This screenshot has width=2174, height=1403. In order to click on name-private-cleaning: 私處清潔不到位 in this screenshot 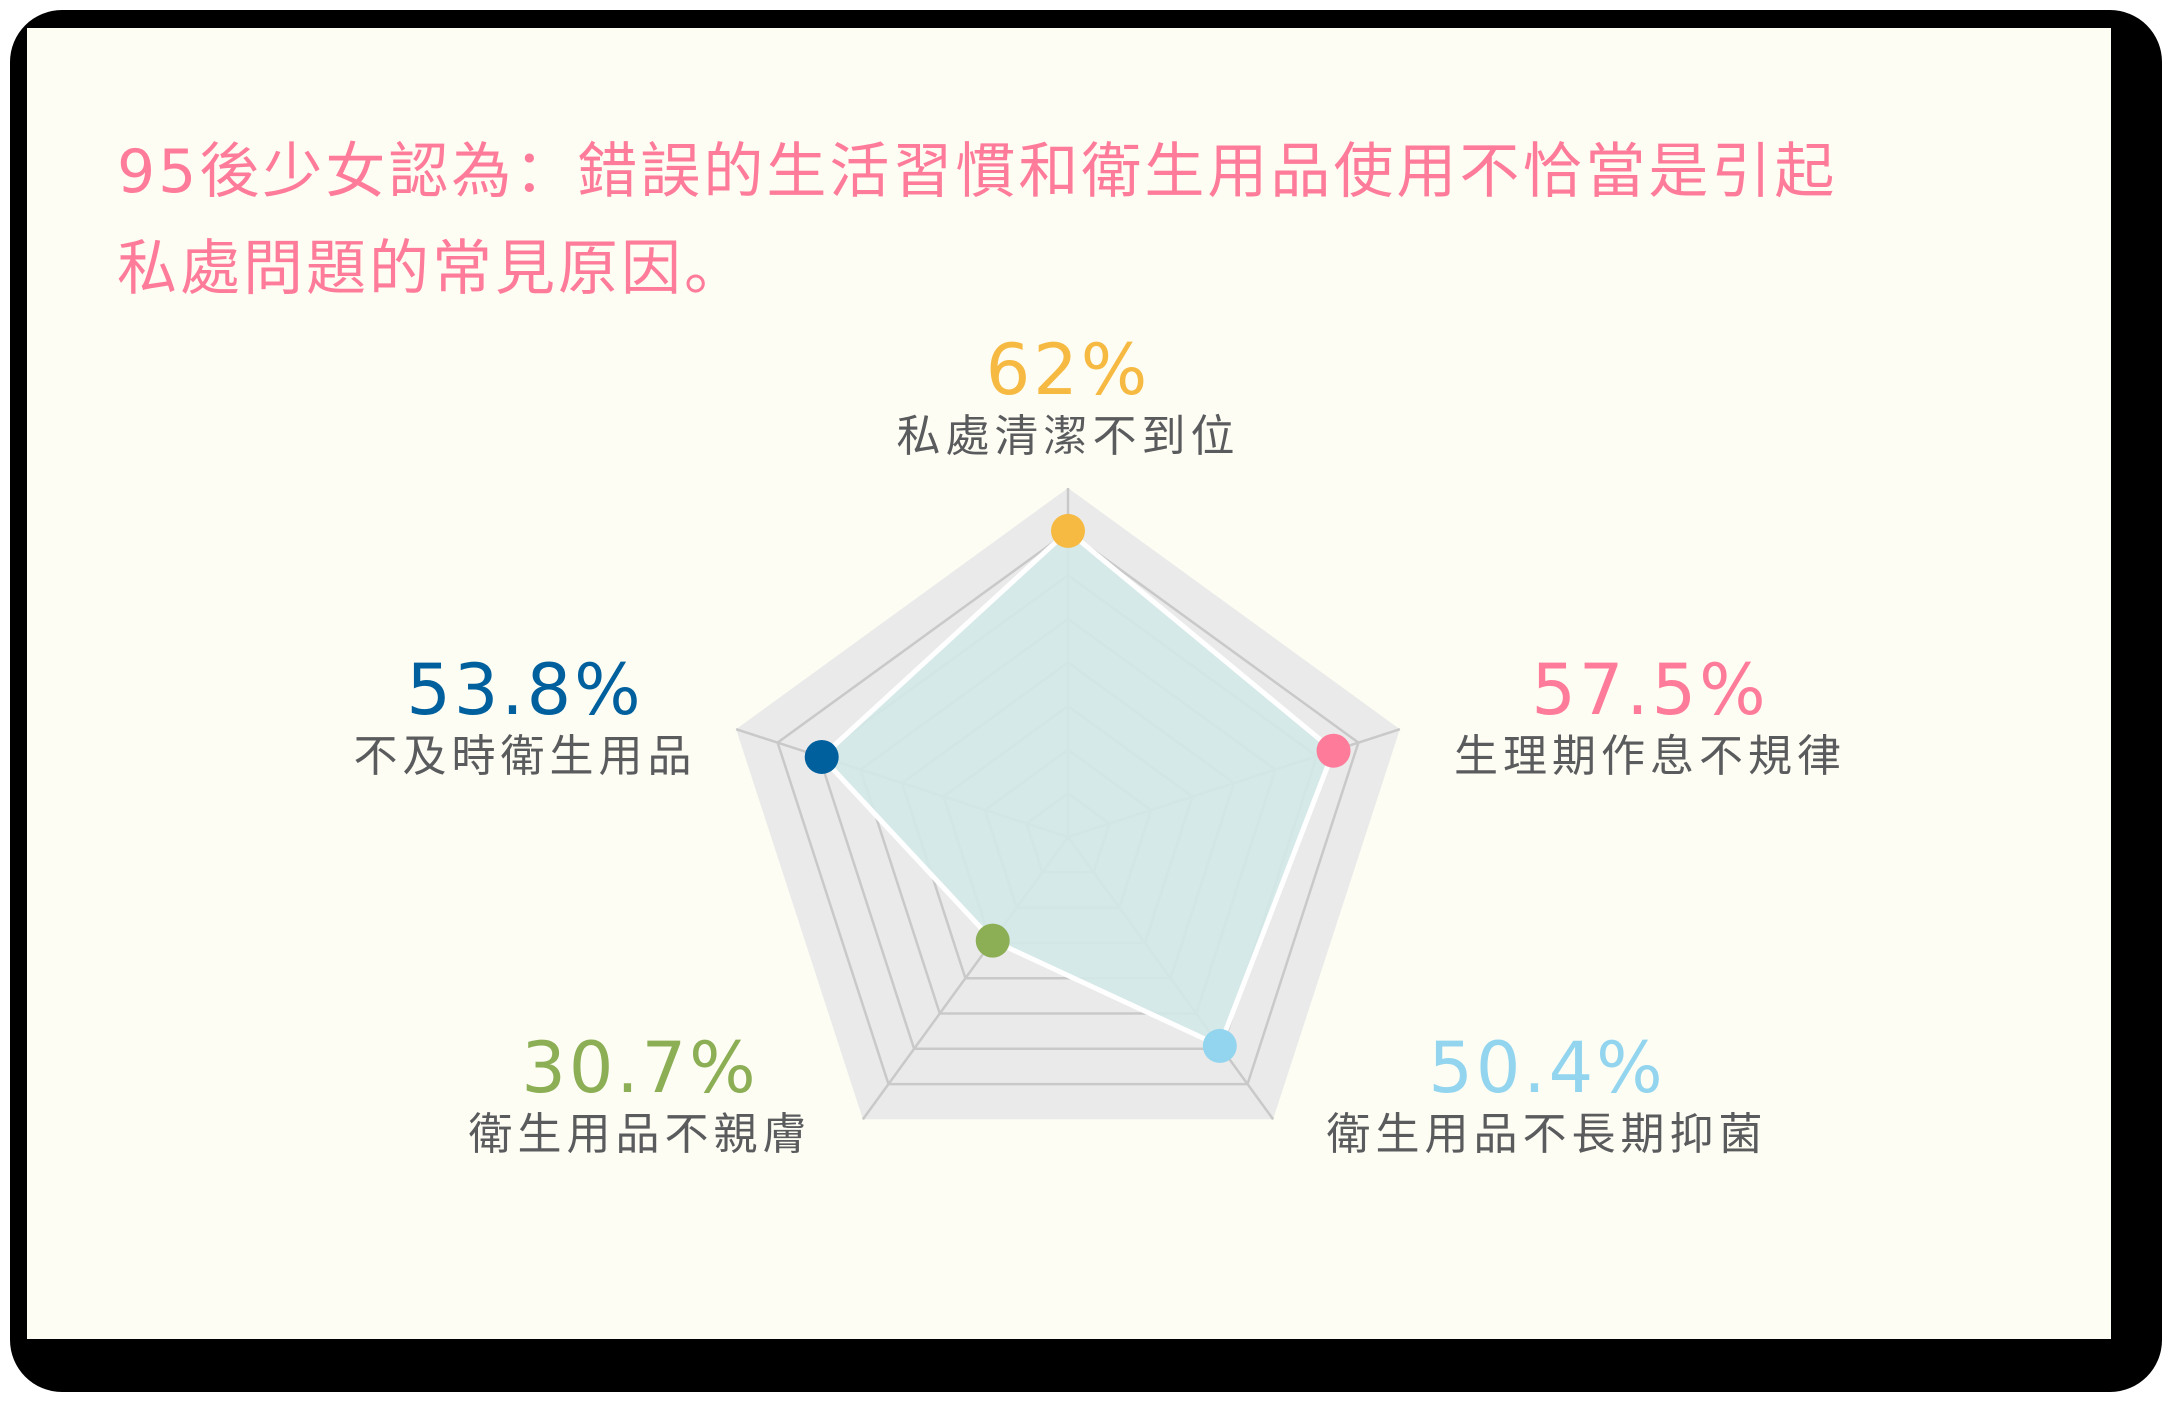, I will do `click(1068, 436)`.